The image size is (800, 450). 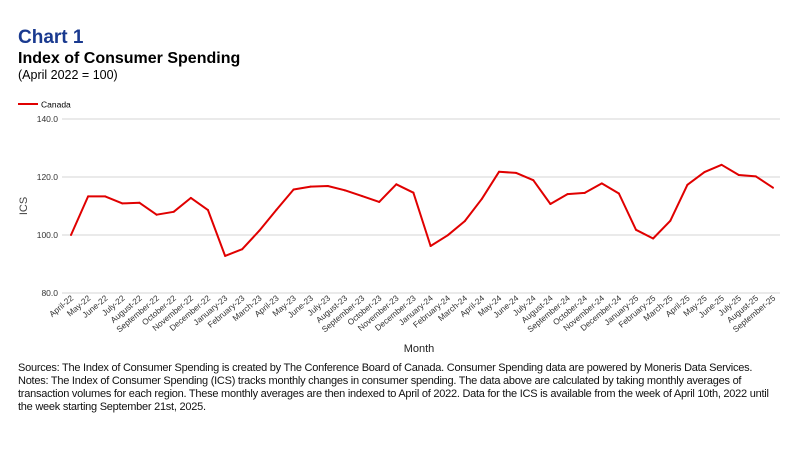 I want to click on legend-label-canada: Canada, so click(x=56, y=105).